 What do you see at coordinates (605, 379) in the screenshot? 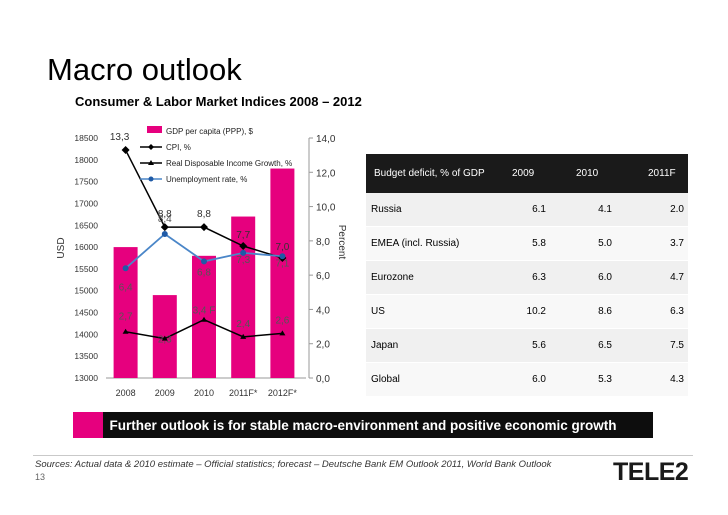
I see `cell-value: 5.3` at bounding box center [605, 379].